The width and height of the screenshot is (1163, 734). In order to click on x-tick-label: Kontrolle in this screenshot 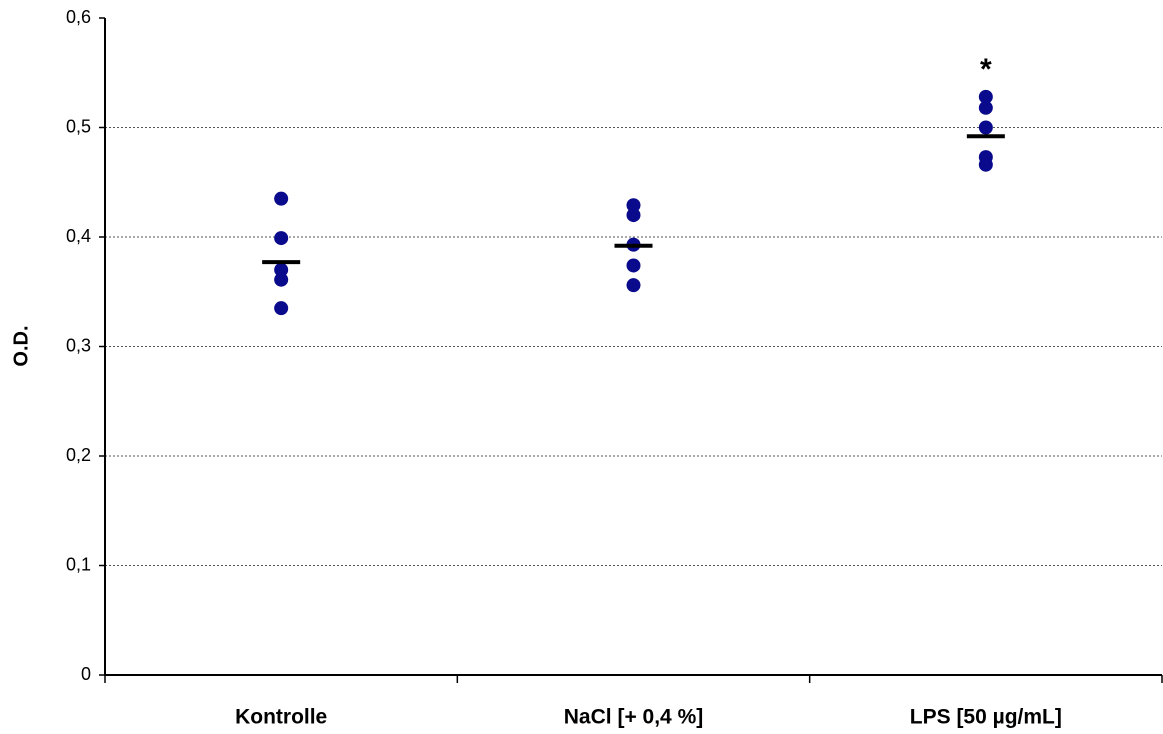, I will do `click(281, 717)`.